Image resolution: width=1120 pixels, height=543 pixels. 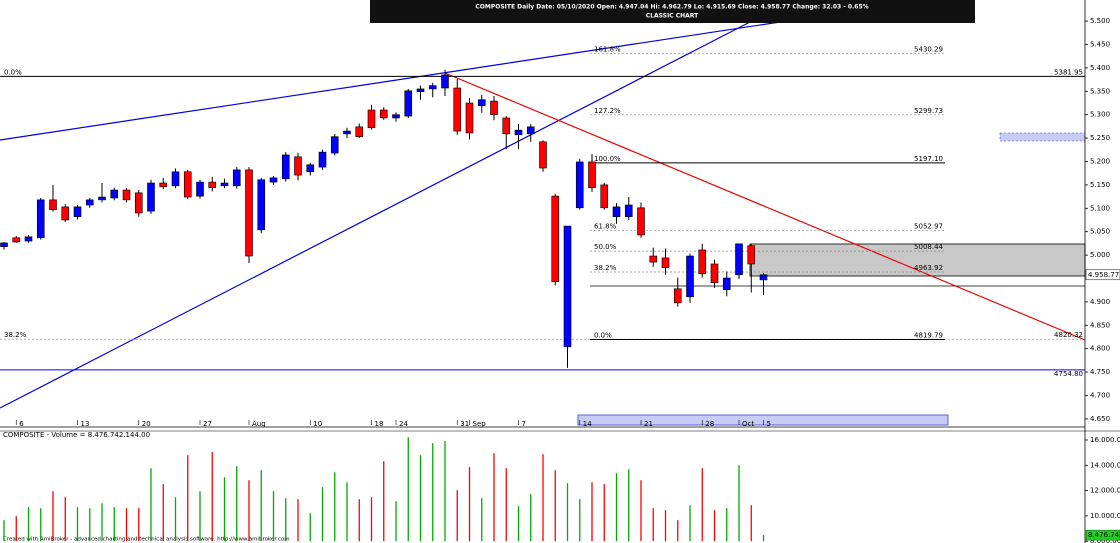 What do you see at coordinates (524, 424) in the screenshot?
I see `x-tick-label: 7` at bounding box center [524, 424].